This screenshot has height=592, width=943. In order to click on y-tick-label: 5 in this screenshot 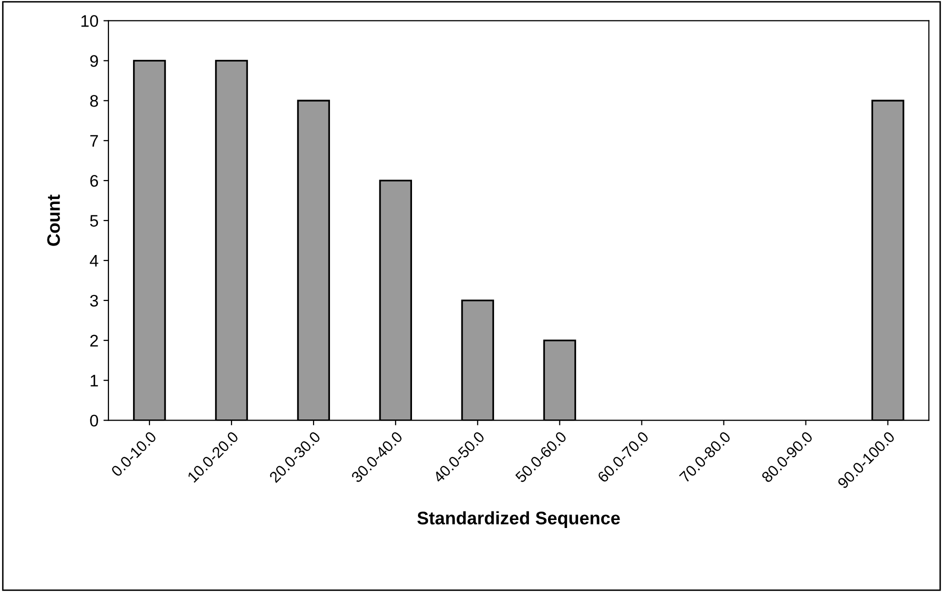, I will do `click(94, 221)`.